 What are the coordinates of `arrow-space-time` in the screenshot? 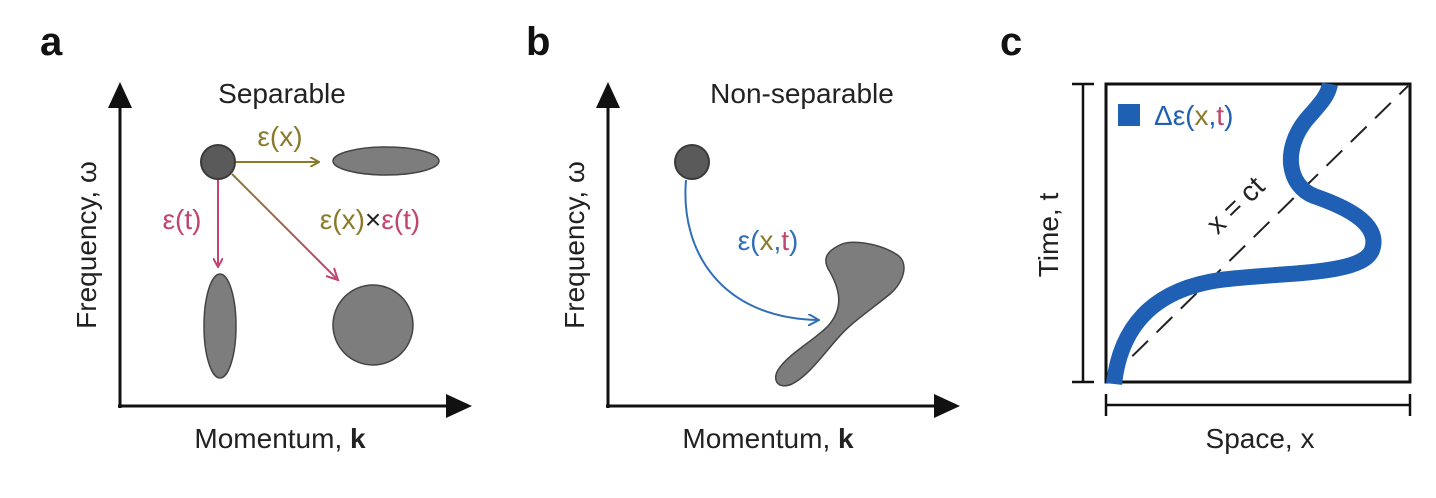 It's located at (284, 226).